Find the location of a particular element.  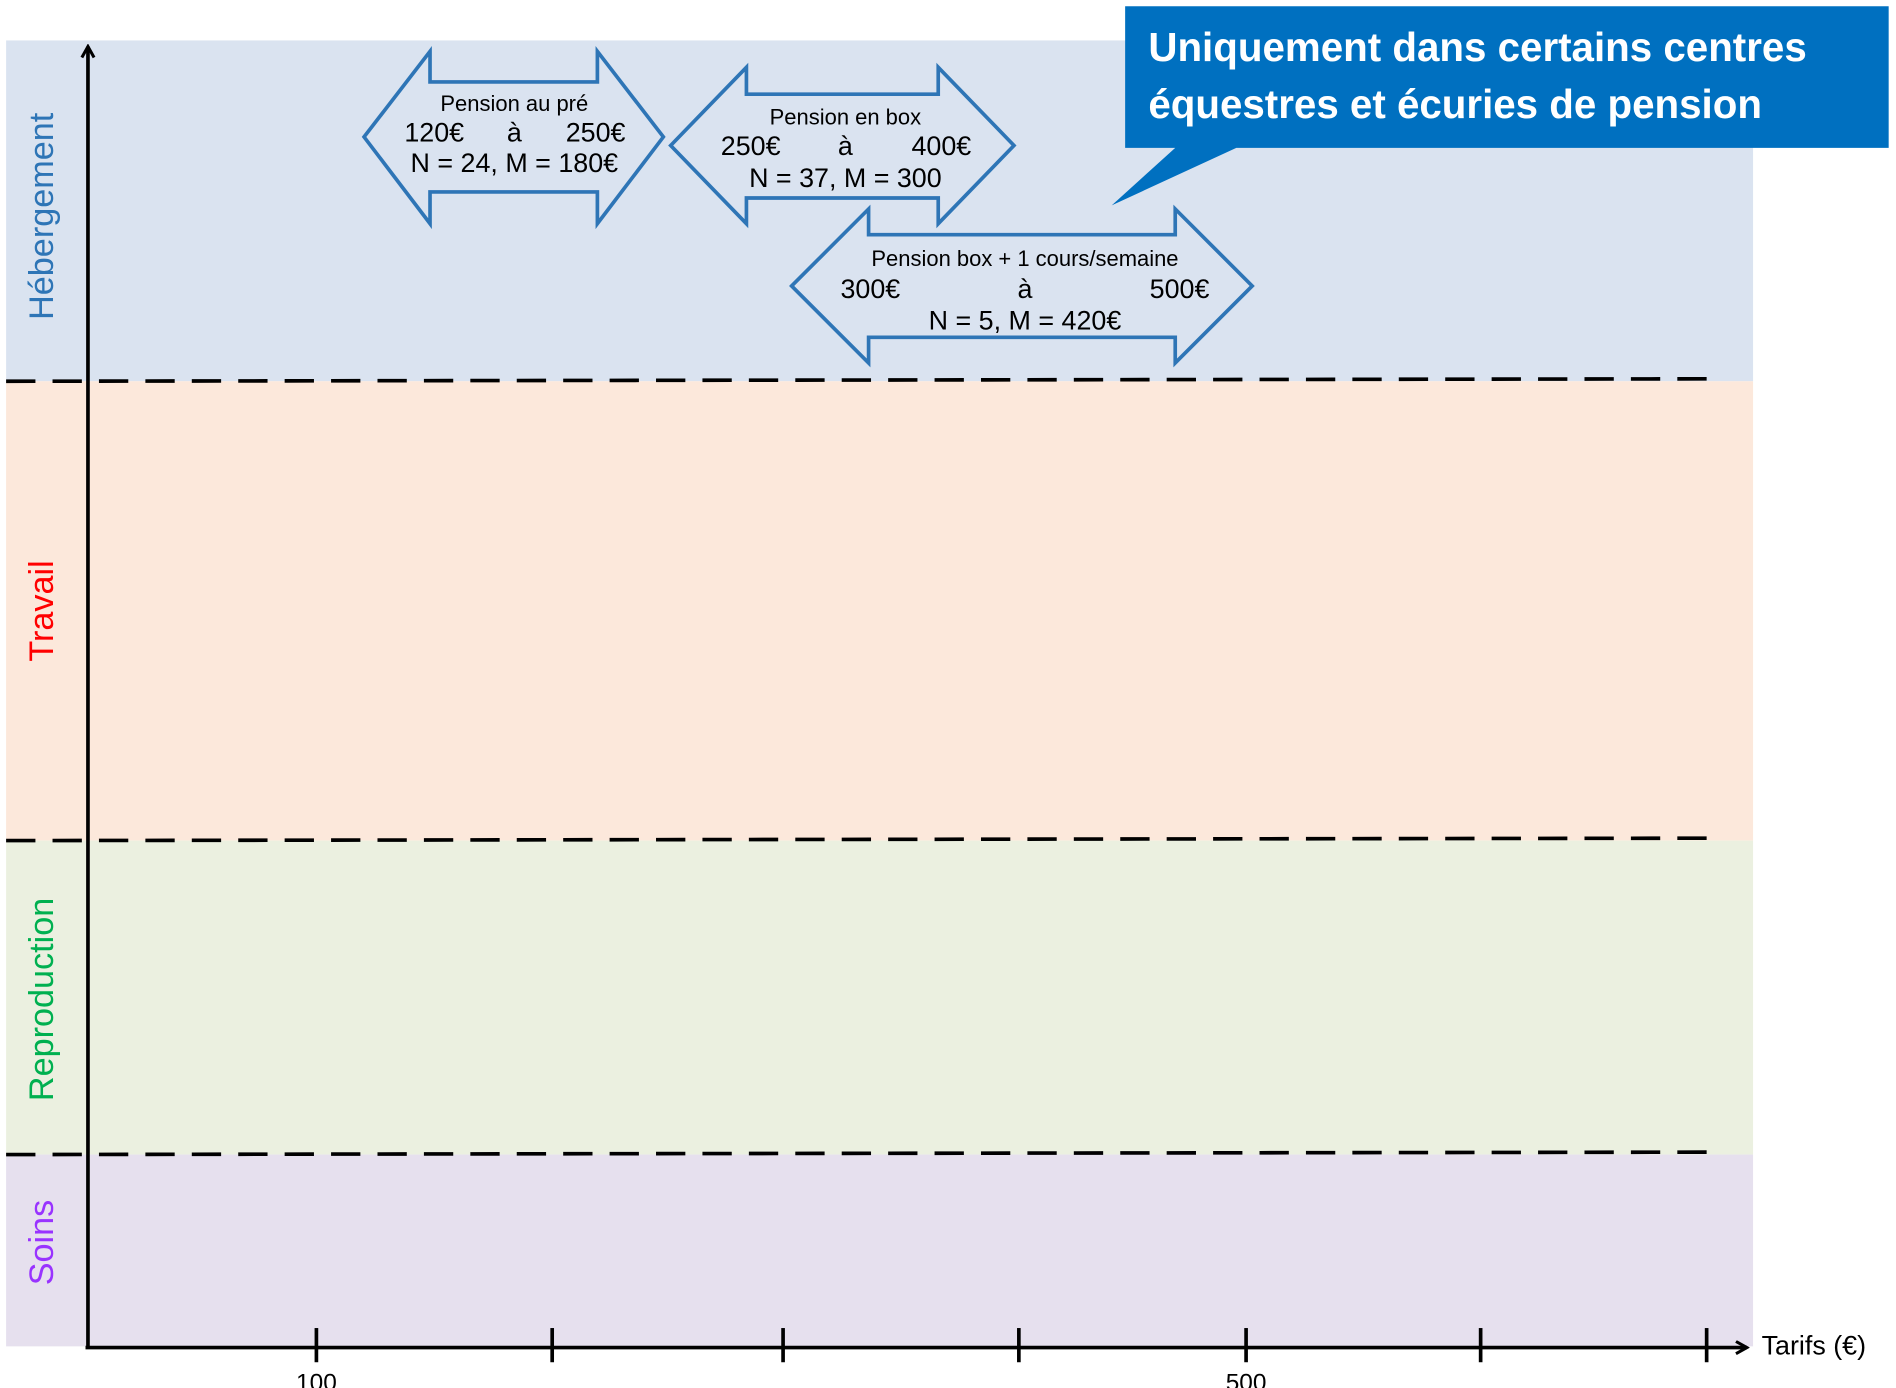

arrow-title: Pension au pré is located at coordinates (514, 103).